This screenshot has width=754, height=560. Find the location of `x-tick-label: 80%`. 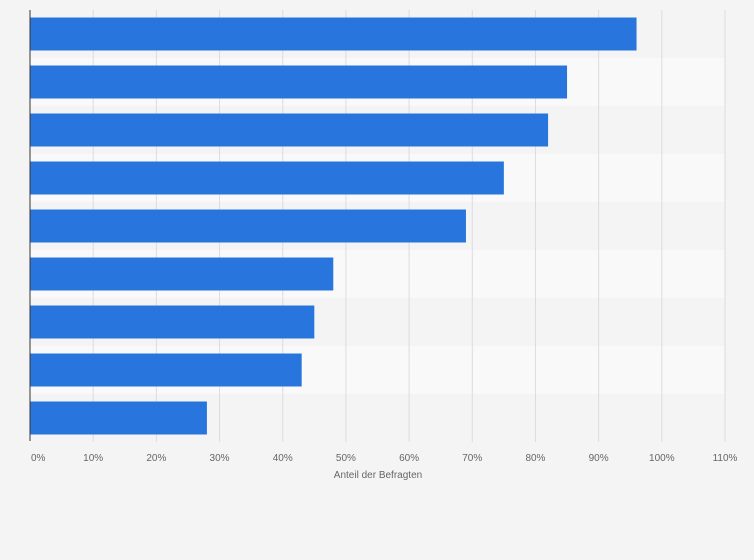

x-tick-label: 80% is located at coordinates (535, 458).